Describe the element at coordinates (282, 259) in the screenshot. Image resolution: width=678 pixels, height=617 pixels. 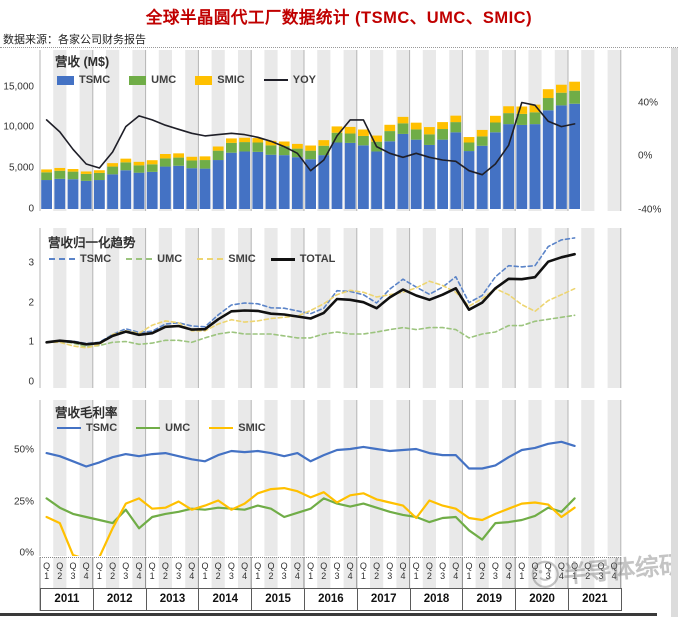
I see `total-line-swatch` at that location.